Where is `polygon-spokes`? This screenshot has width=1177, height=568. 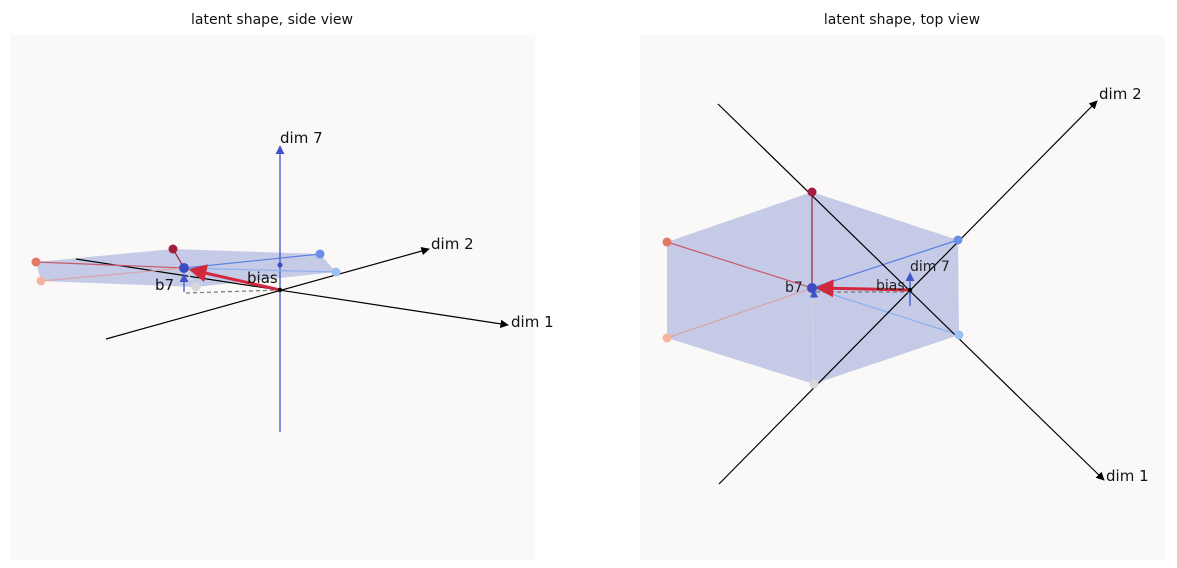
polygon-spokes is located at coordinates (813, 288).